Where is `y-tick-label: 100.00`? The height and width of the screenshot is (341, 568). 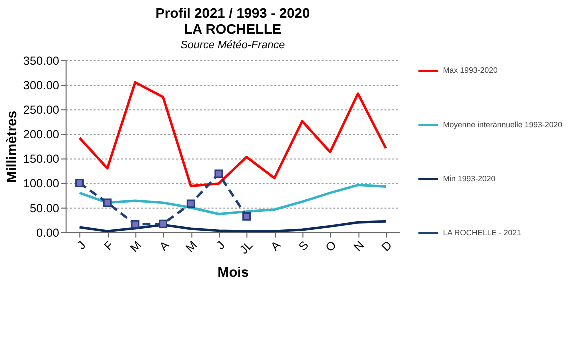
y-tick-label: 100.00 is located at coordinates (41, 184).